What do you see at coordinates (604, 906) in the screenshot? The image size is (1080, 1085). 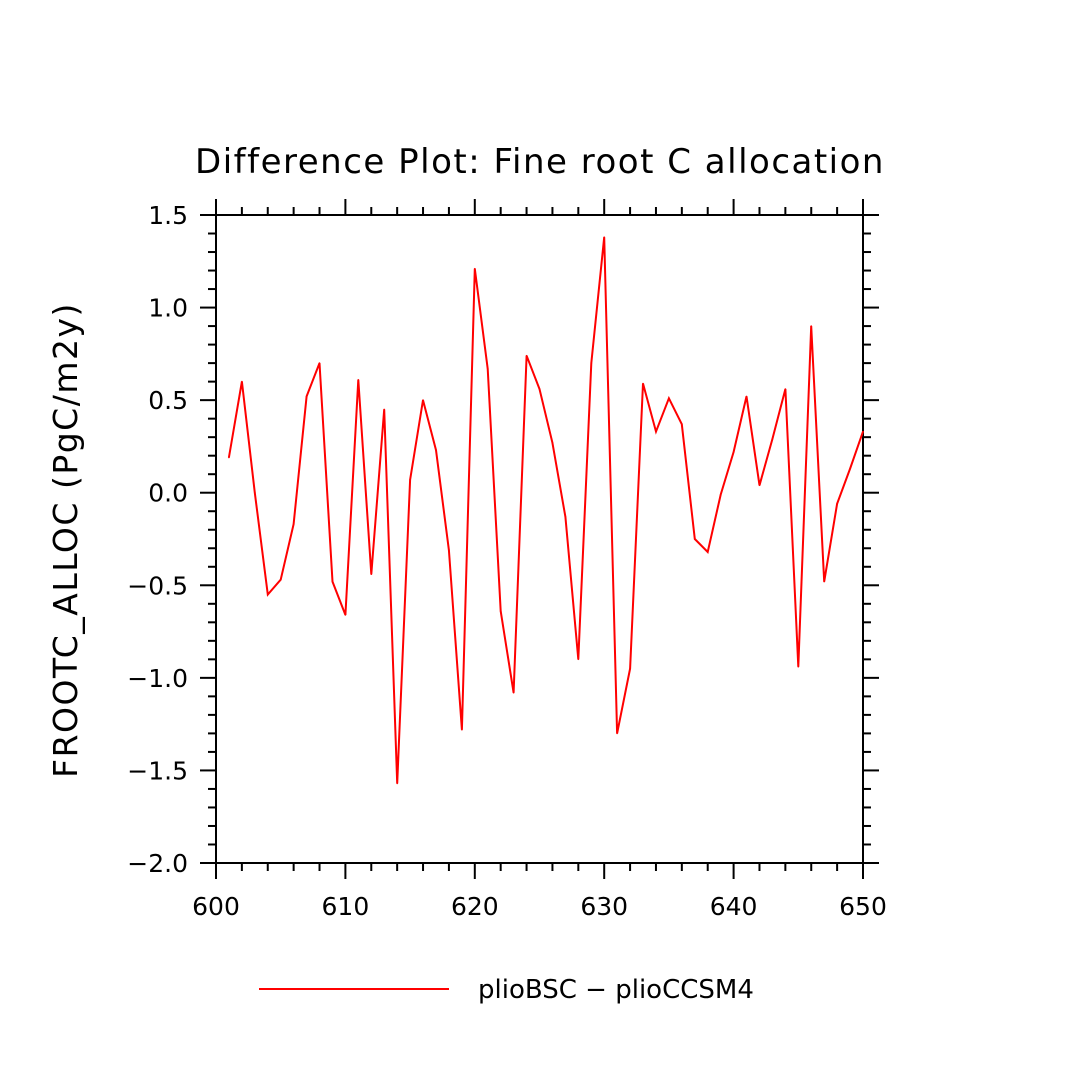 I see `x-tick-label: 630` at bounding box center [604, 906].